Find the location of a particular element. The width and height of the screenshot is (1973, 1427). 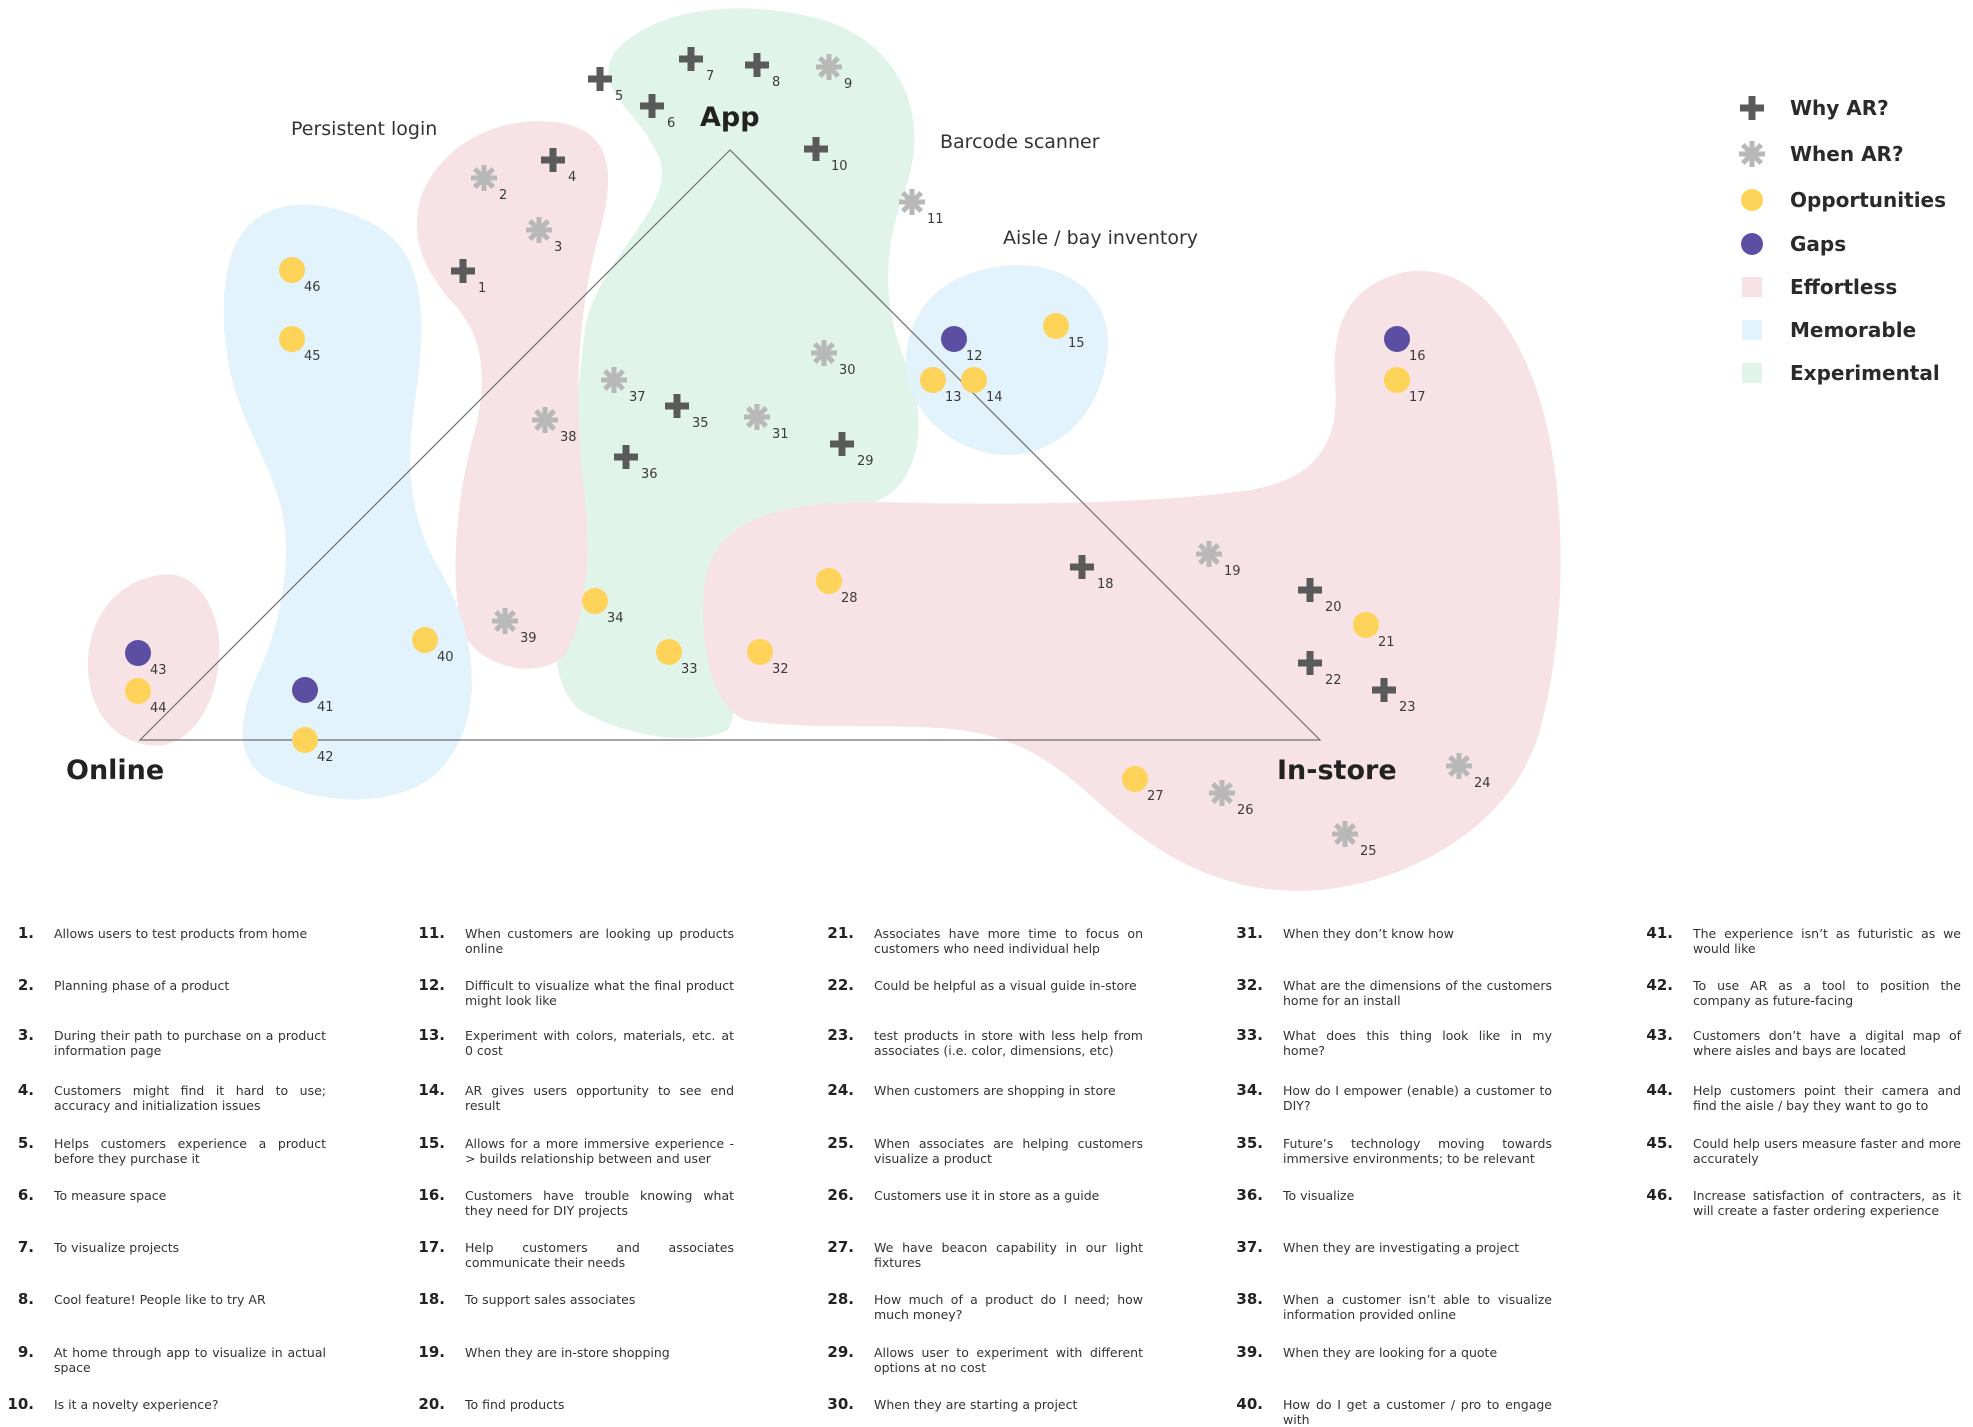

marker-number: 44 is located at coordinates (158, 708).